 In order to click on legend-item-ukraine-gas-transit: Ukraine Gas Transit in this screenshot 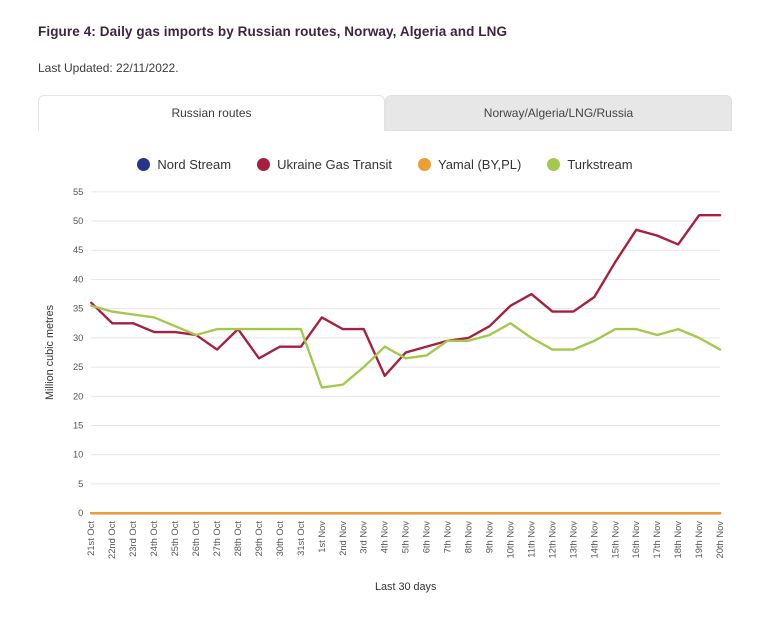, I will do `click(324, 164)`.